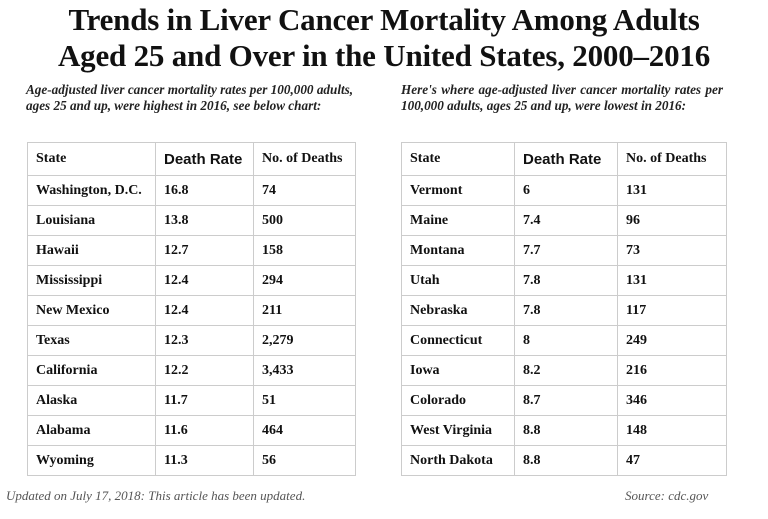  Describe the element at coordinates (672, 370) in the screenshot. I see `table-cell: 216` at that location.